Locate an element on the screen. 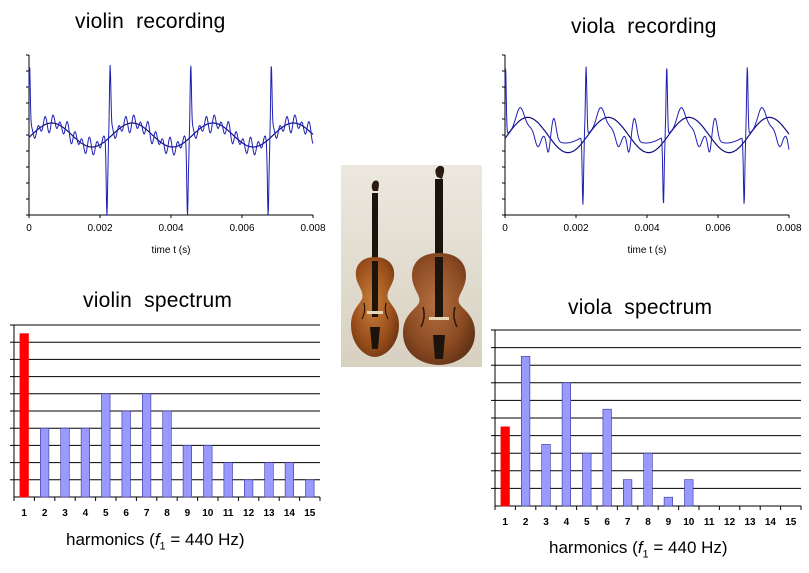  violin-viola-photo is located at coordinates (411, 266).